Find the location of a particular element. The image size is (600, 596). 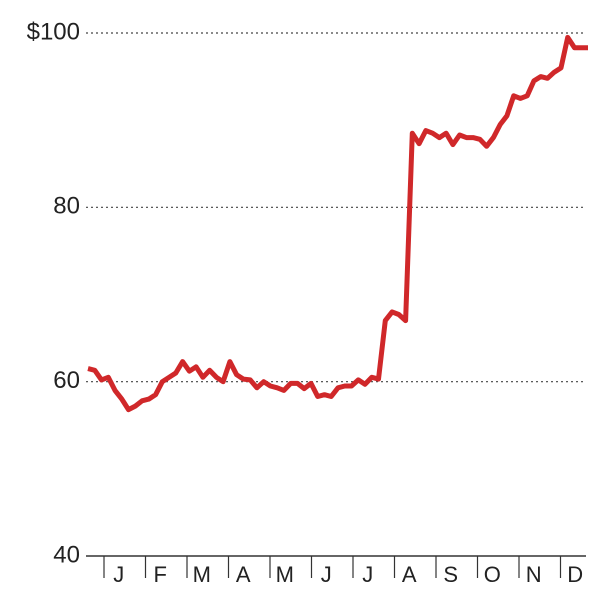

y-tick-label: $100 is located at coordinates (53, 31).